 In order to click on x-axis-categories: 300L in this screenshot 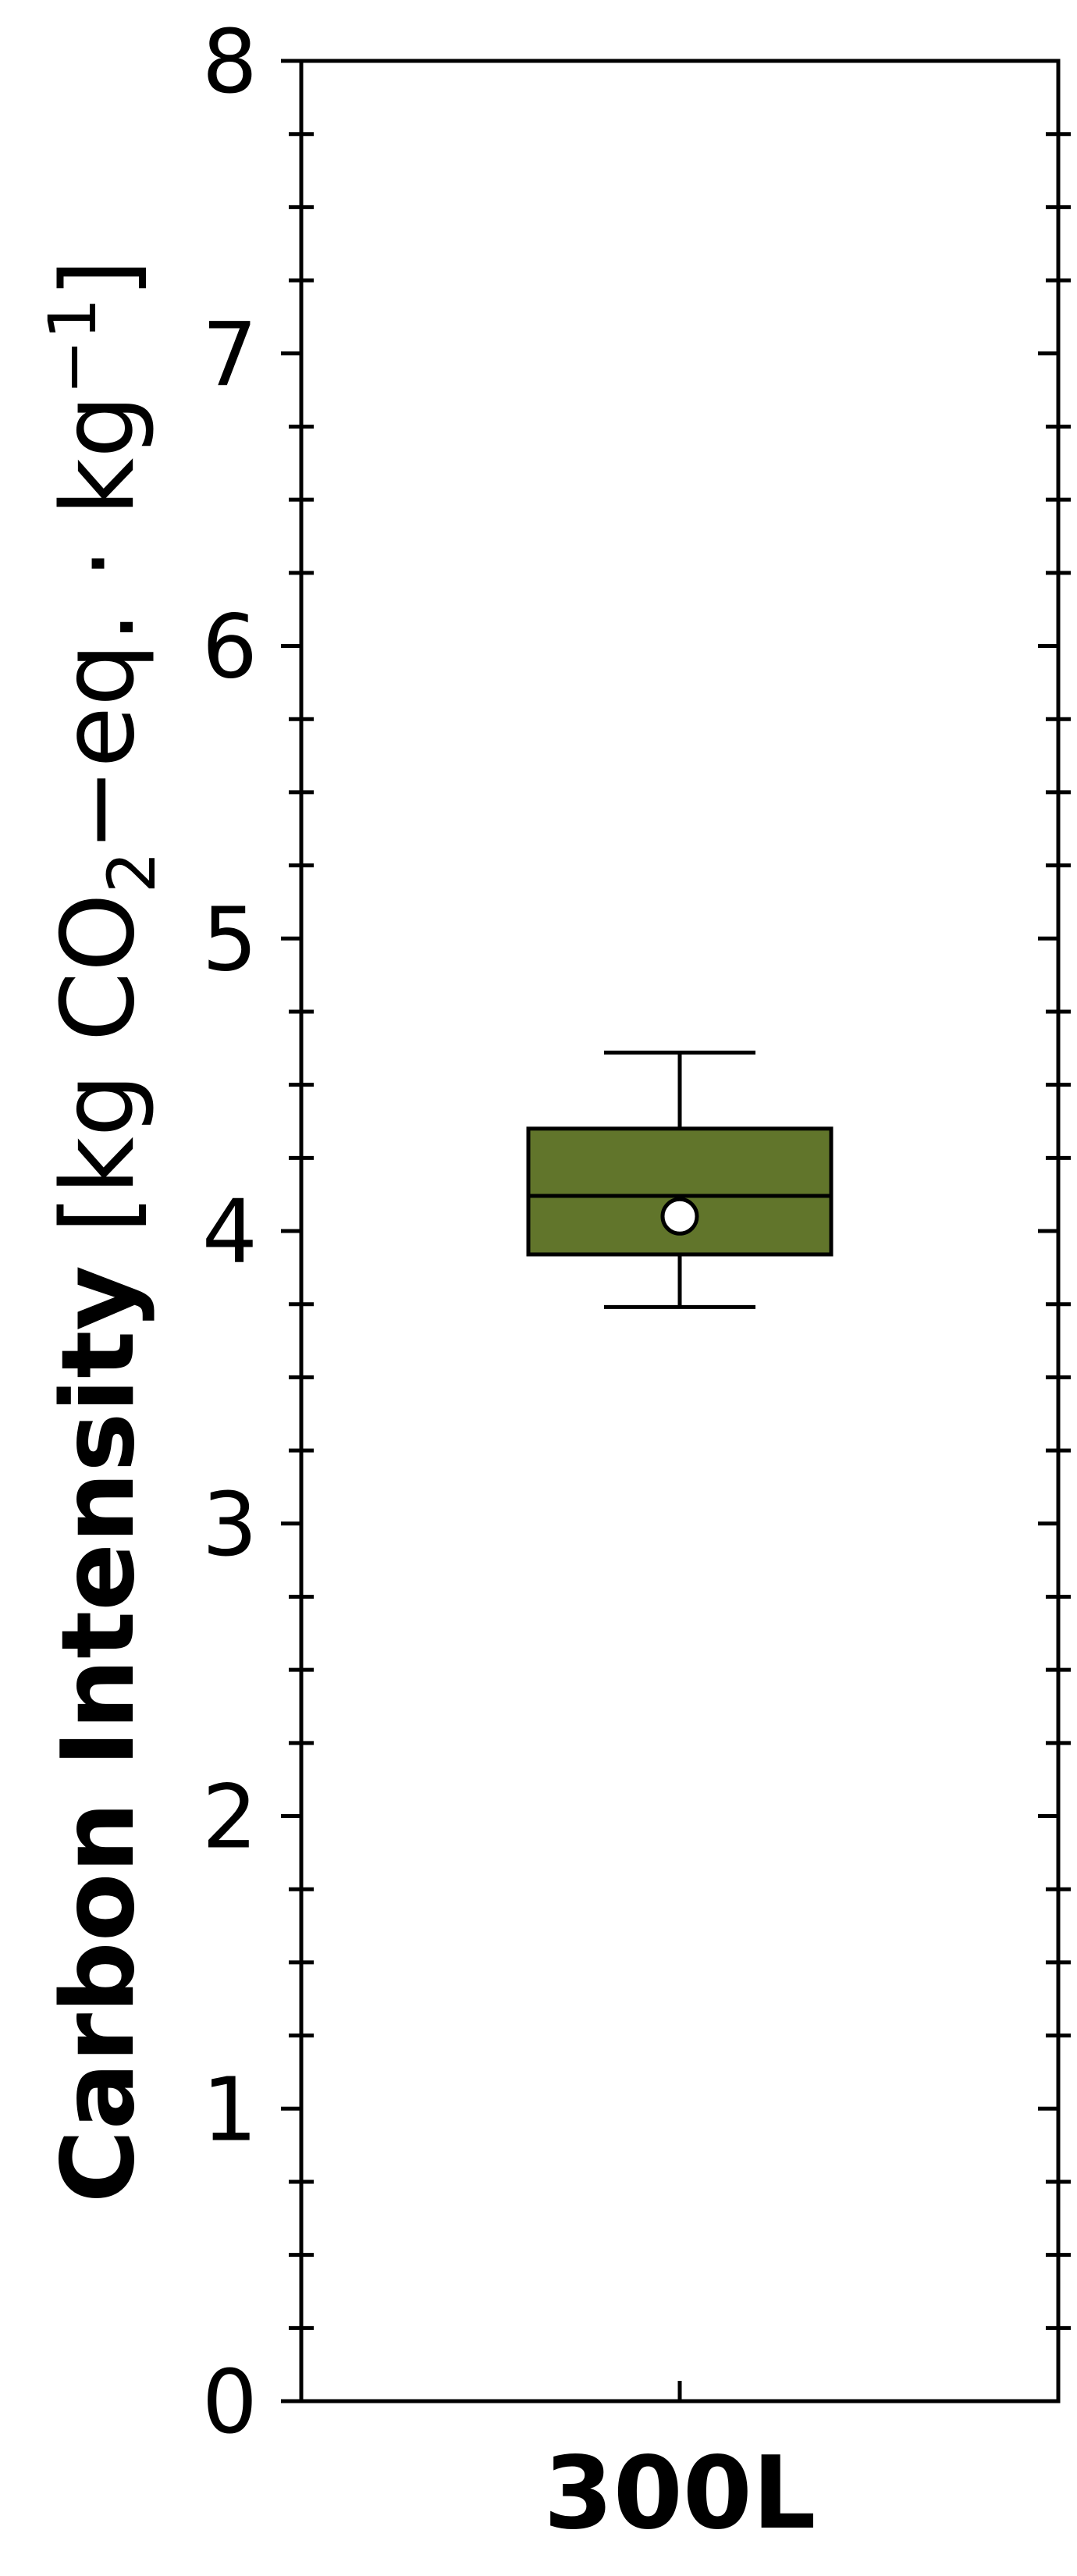, I will do `click(680, 2466)`.